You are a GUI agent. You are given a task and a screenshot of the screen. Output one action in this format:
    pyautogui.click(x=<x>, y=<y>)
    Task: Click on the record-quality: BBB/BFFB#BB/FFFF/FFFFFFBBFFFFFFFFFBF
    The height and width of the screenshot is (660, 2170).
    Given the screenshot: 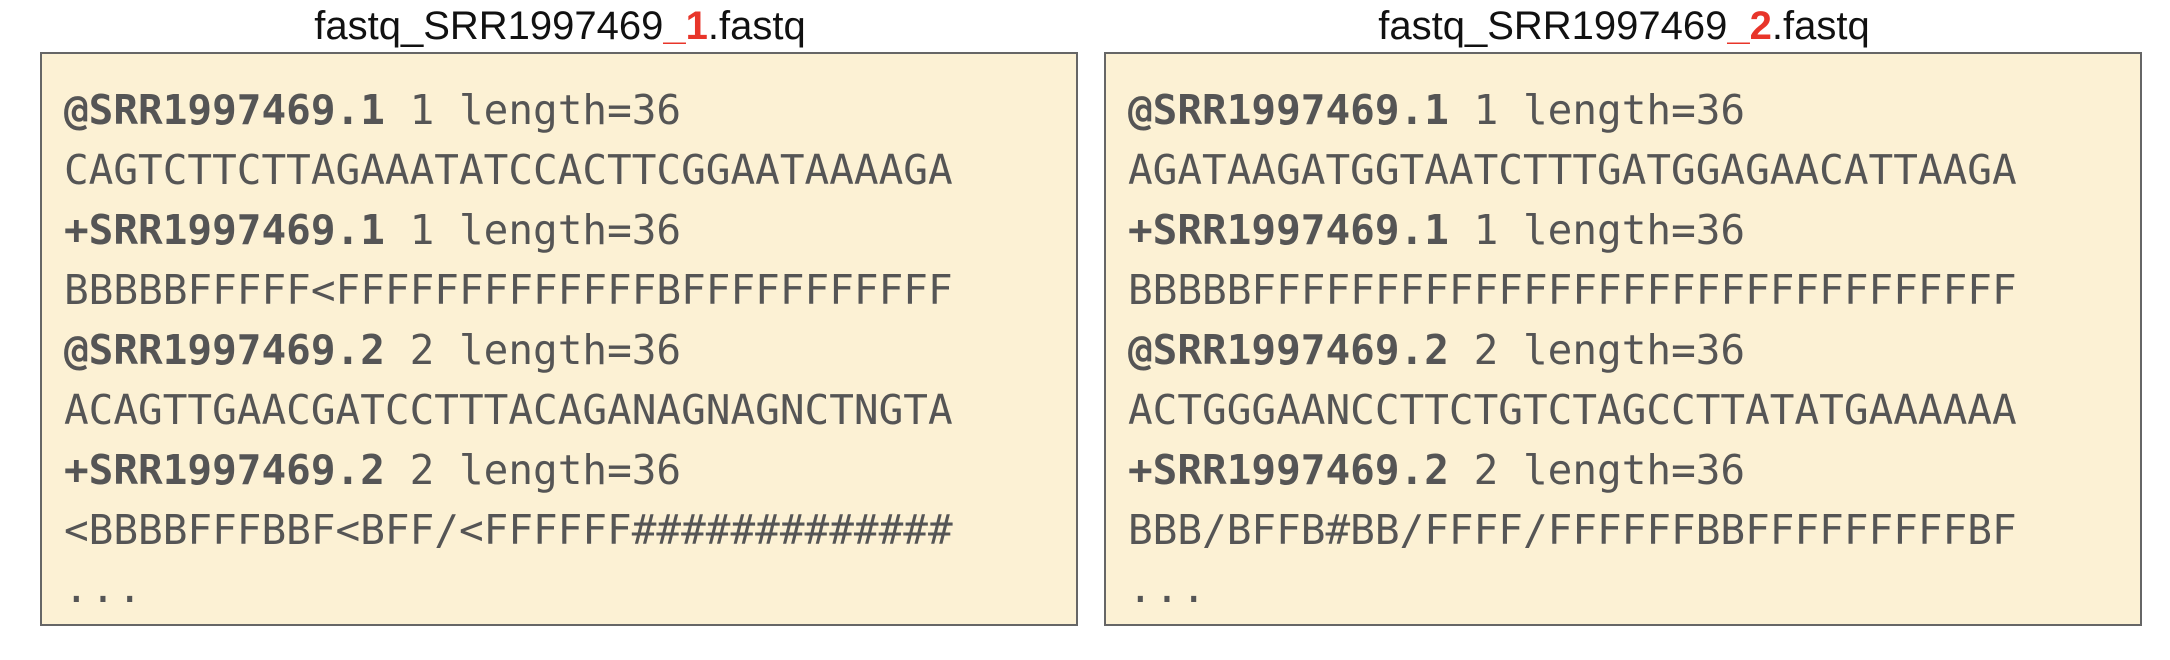 What is the action you would take?
    pyautogui.click(x=1572, y=530)
    